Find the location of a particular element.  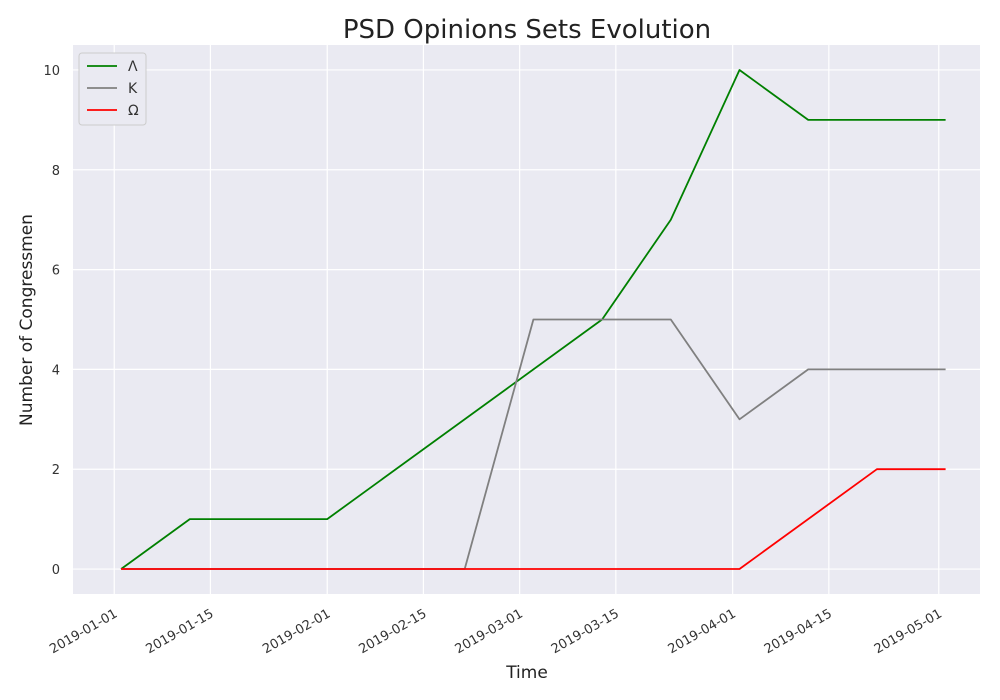

legend-box is located at coordinates (112, 89).